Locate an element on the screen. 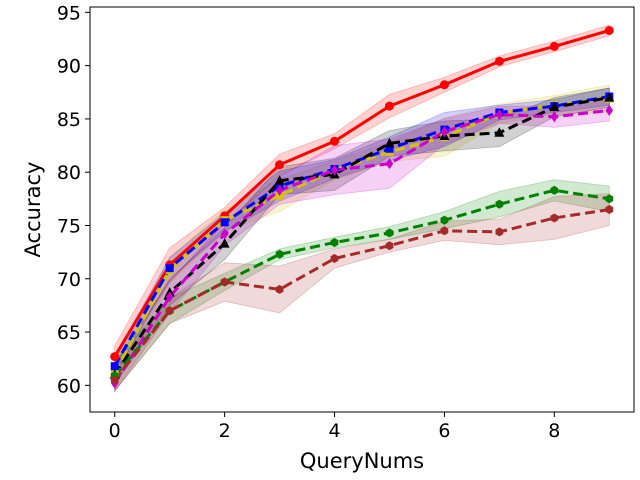 This screenshot has width=640, height=480. y-tick-label: 75 is located at coordinates (69, 226).